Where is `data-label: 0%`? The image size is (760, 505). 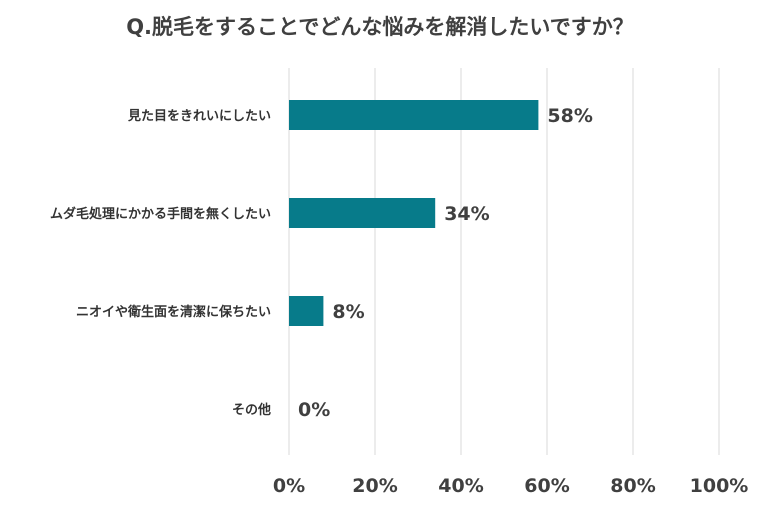 data-label: 0% is located at coordinates (314, 410).